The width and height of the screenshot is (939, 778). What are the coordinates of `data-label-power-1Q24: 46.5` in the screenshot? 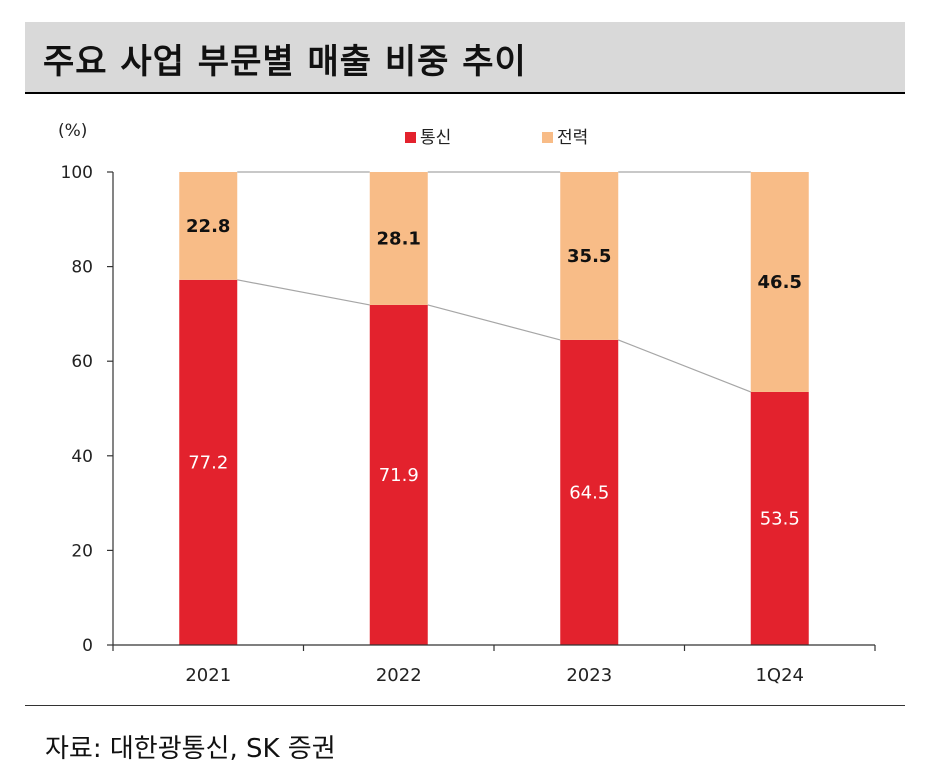 It's located at (780, 282).